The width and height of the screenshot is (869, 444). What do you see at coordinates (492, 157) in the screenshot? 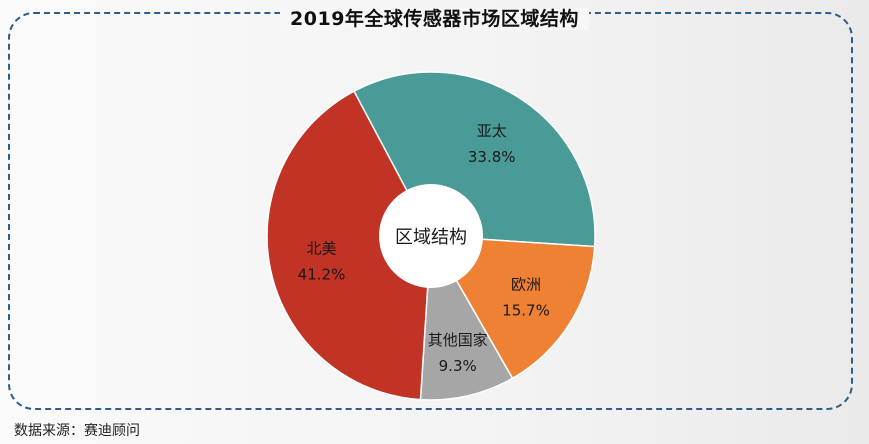
I see `slice-value-label-0: 33.8%` at bounding box center [492, 157].